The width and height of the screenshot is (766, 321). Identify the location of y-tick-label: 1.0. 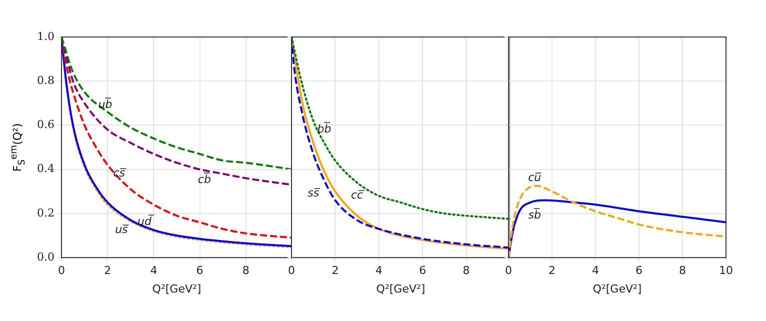
(45, 36).